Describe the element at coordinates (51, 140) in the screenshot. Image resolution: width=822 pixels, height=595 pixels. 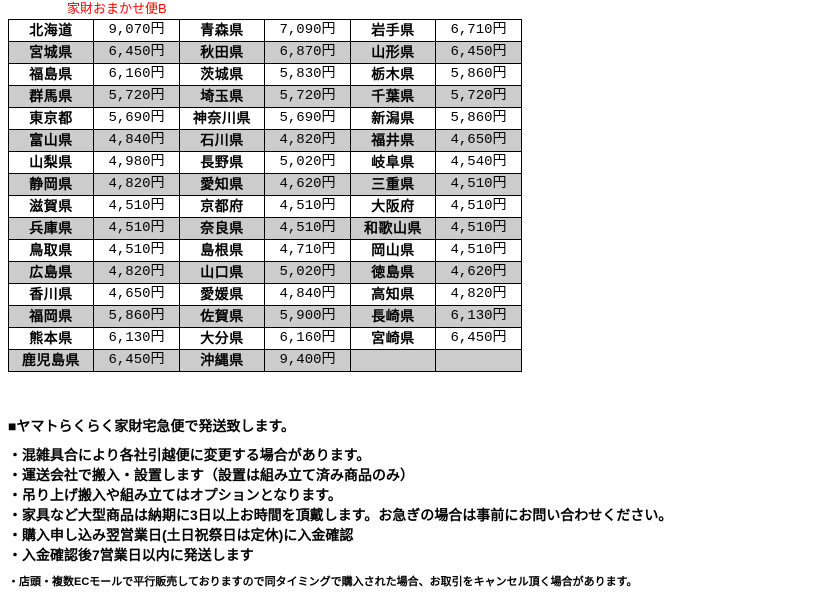
I see `prefecture-name-cell: 富山県` at that location.